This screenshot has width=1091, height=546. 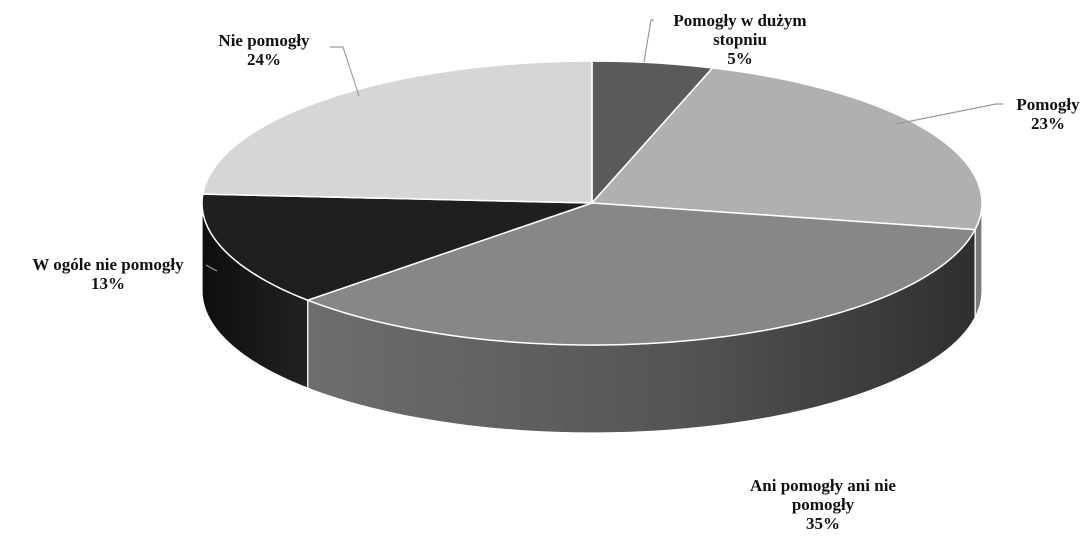 What do you see at coordinates (264, 59) in the screenshot?
I see `data-label-4-line-1: 24%` at bounding box center [264, 59].